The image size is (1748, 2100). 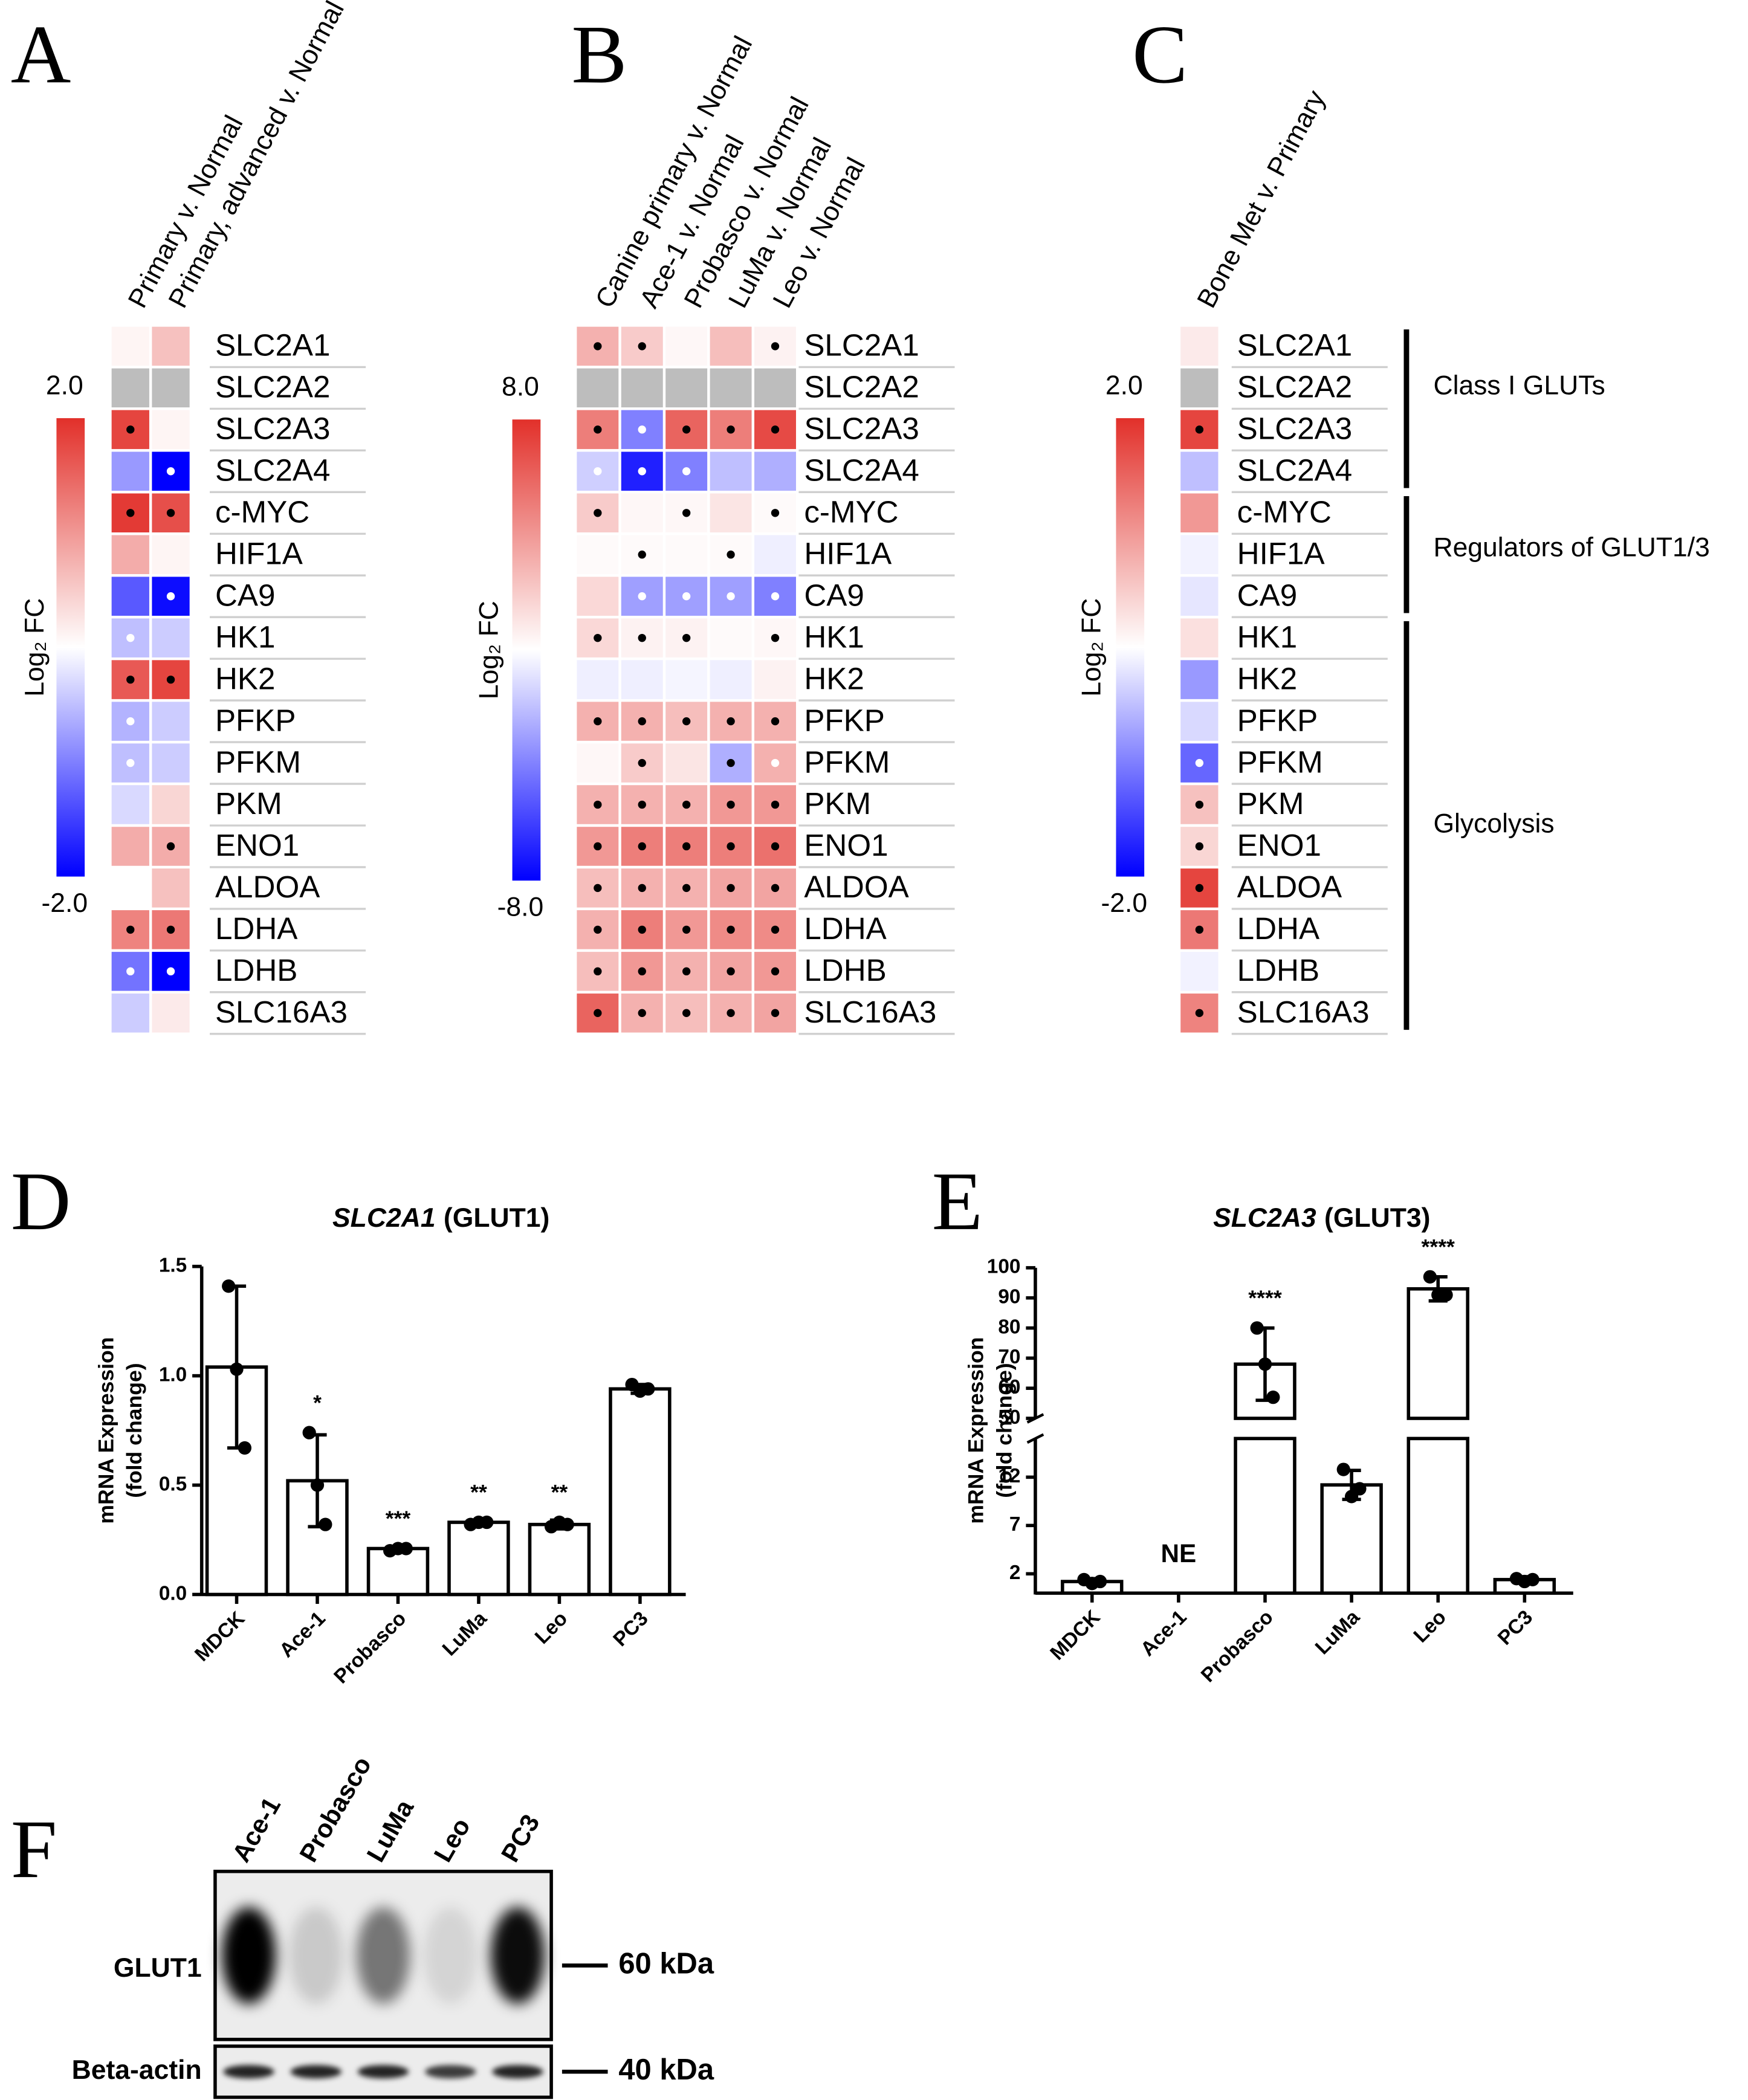 I want to click on column-label: Bone Met v. Primary, so click(x=1261, y=199).